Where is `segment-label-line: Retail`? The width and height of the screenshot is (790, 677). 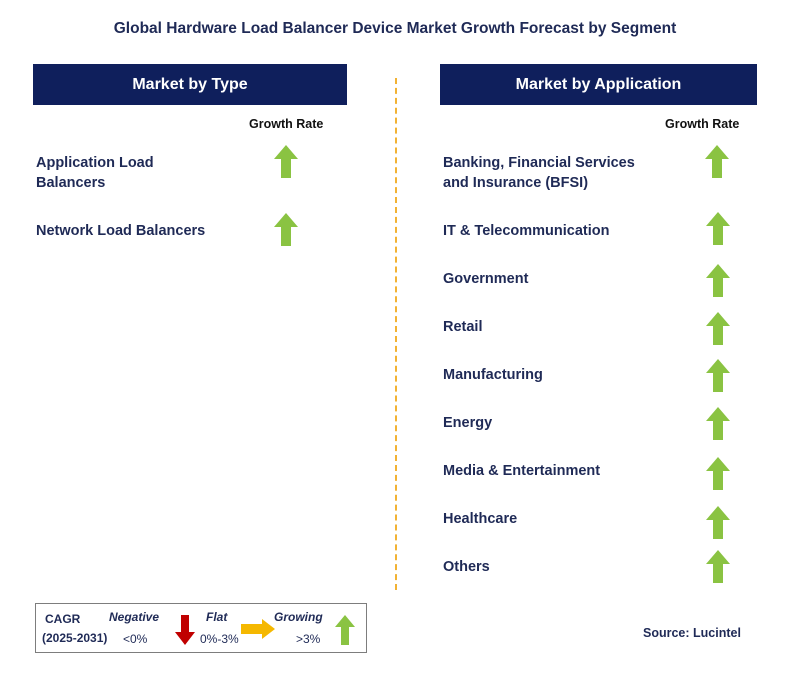 segment-label-line: Retail is located at coordinates (463, 327).